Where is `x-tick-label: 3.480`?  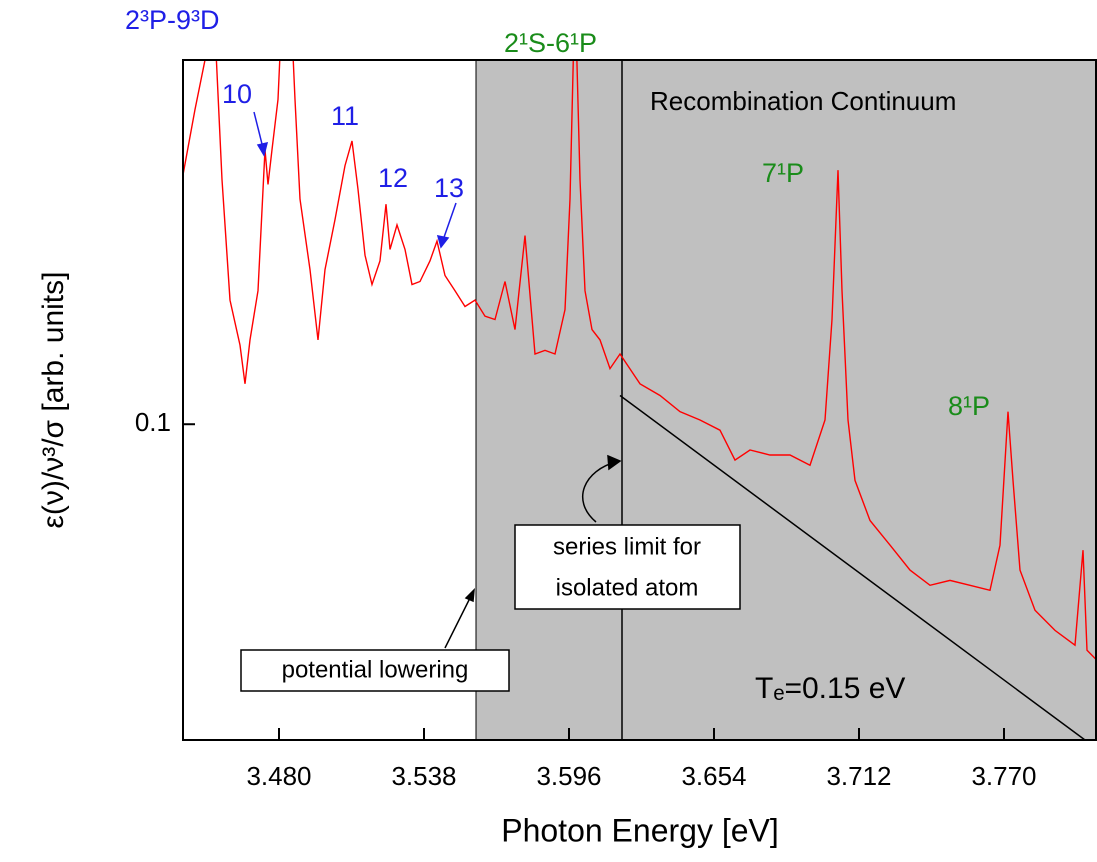 x-tick-label: 3.480 is located at coordinates (278, 776).